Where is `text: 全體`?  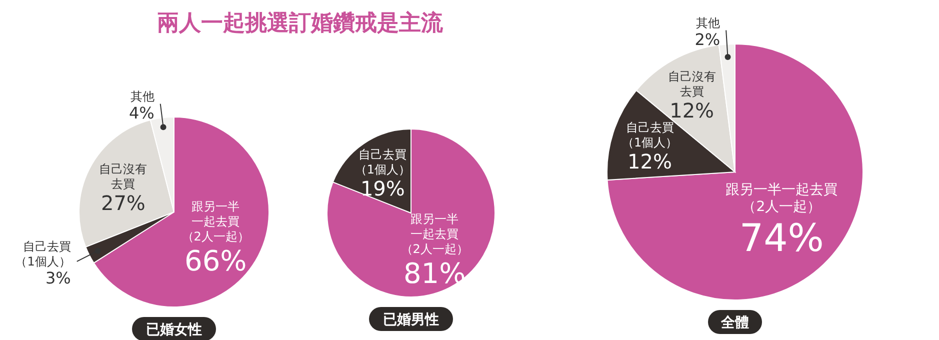 text: 全體 is located at coordinates (734, 323).